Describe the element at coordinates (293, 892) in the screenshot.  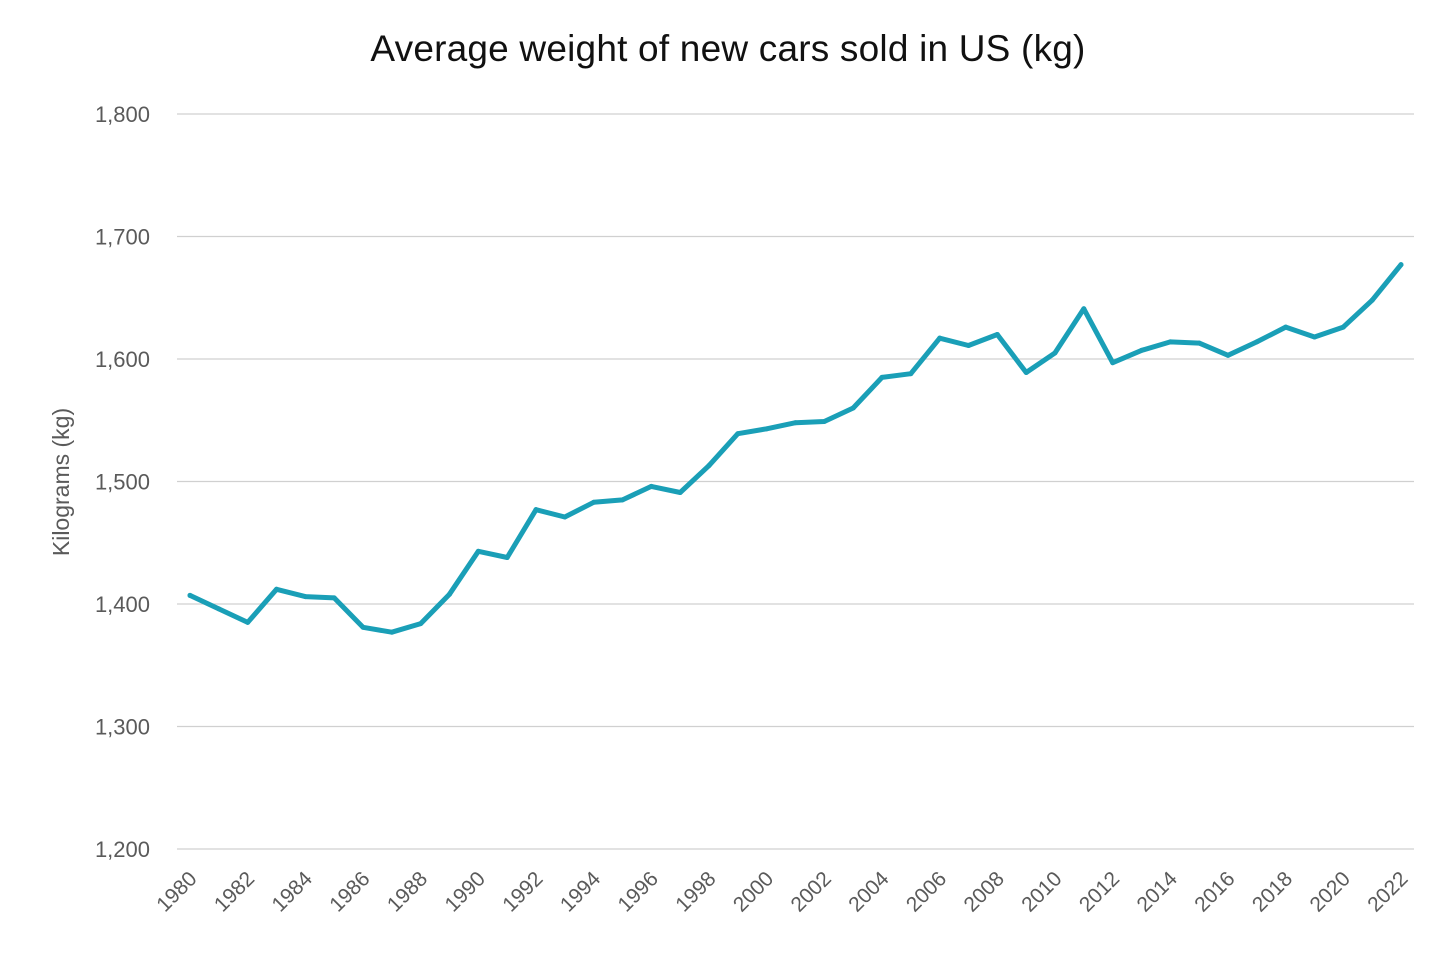
I see `x-tick-label: 1984` at that location.